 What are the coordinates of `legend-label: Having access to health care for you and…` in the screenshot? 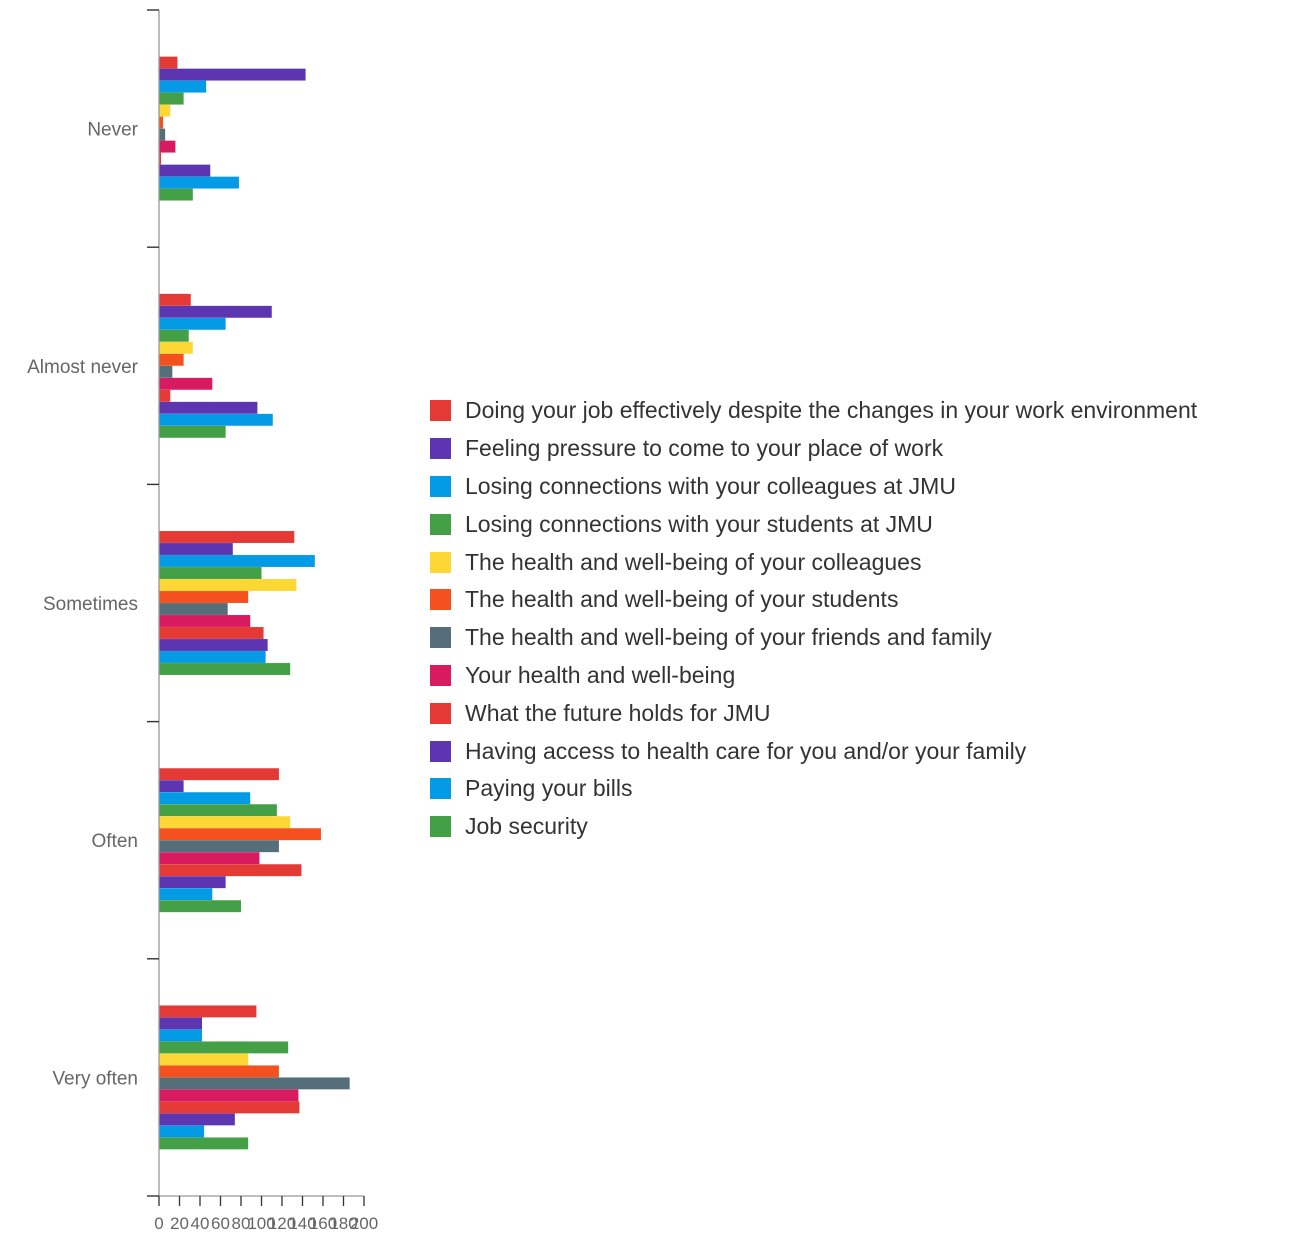 It's located at (746, 750).